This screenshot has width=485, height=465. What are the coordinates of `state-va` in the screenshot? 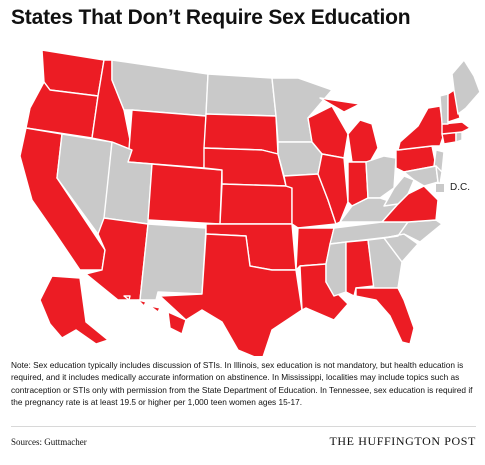 It's located at (410, 204).